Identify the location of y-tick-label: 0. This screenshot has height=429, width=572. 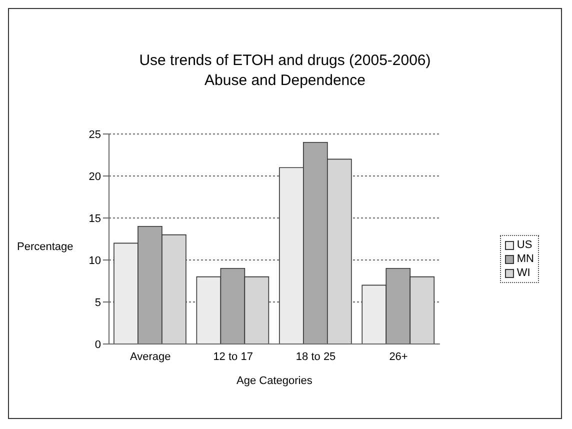
(97, 344).